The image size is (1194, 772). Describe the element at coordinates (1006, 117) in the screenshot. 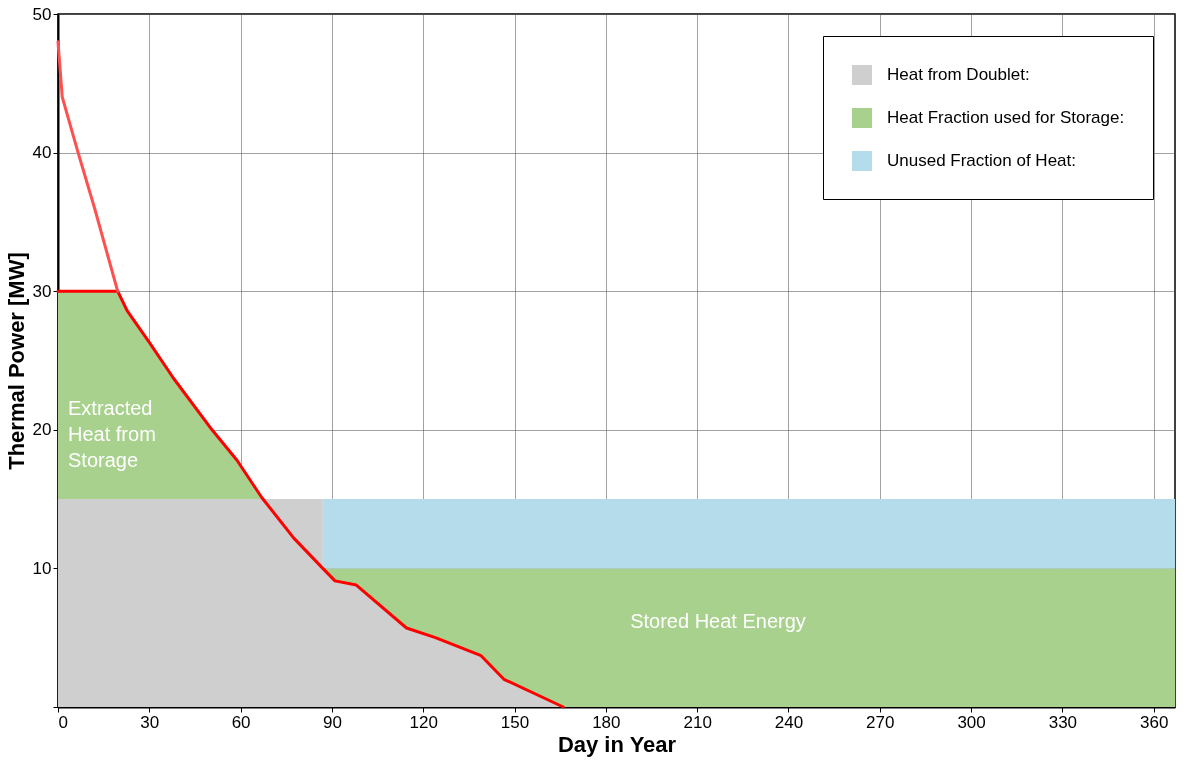

I see `legend-label: Heat Fraction used for Storage:` at that location.